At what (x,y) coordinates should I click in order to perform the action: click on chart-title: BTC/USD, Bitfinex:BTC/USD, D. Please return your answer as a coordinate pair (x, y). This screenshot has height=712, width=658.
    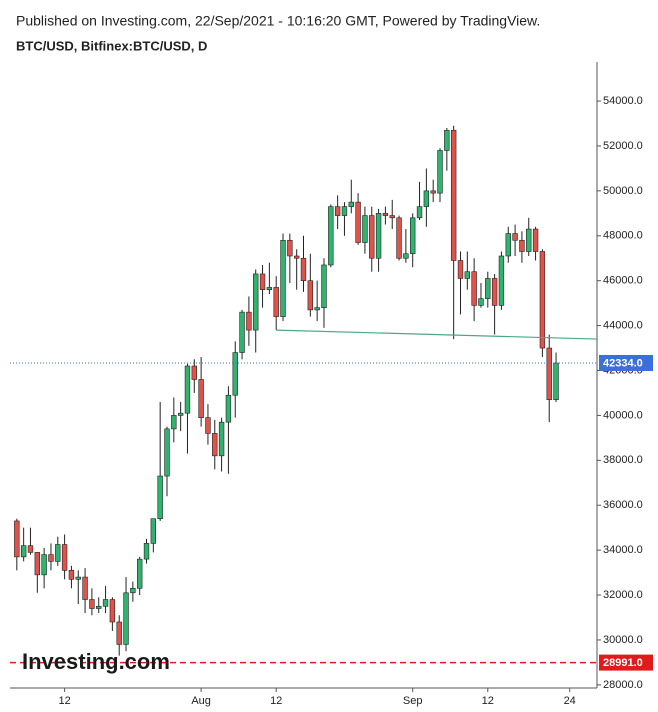
    Looking at the image, I should click on (111, 45).